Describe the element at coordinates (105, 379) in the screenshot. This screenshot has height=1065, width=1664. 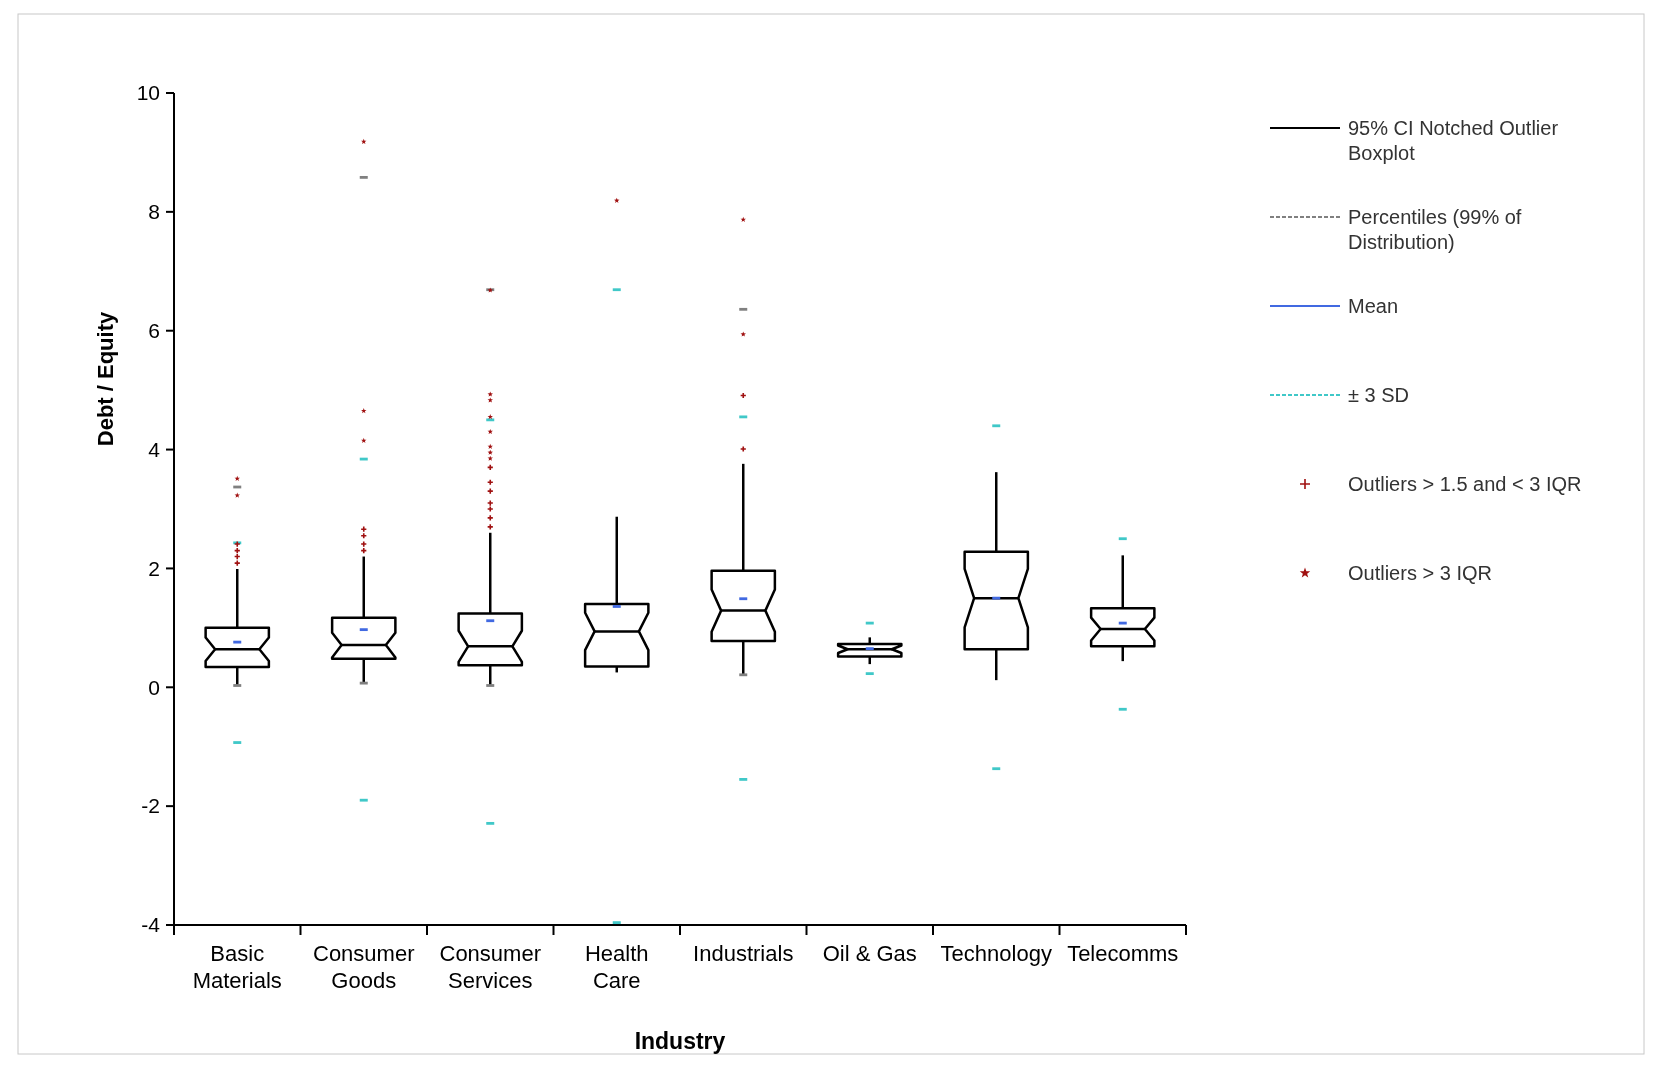
I see `y-axis-title: Debt / Equity` at that location.